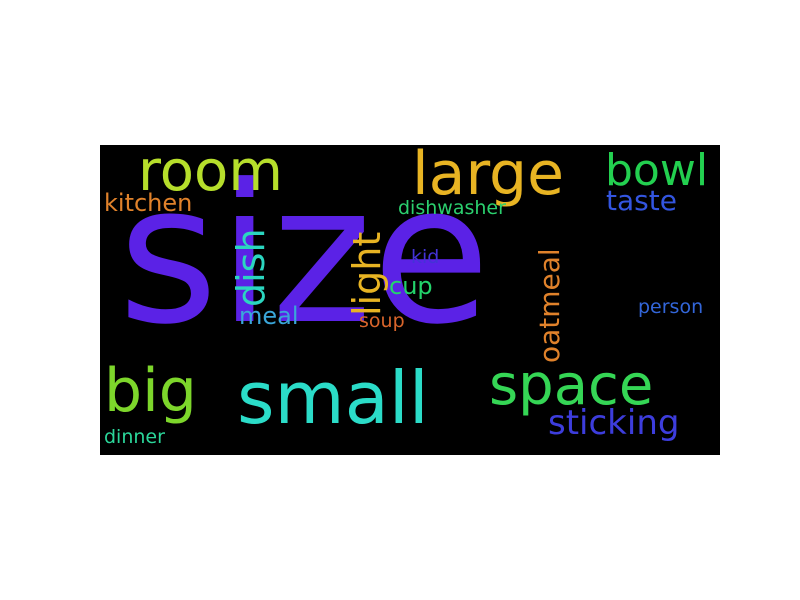 This screenshot has height=600, width=800. I want to click on word-large: large, so click(488, 177).